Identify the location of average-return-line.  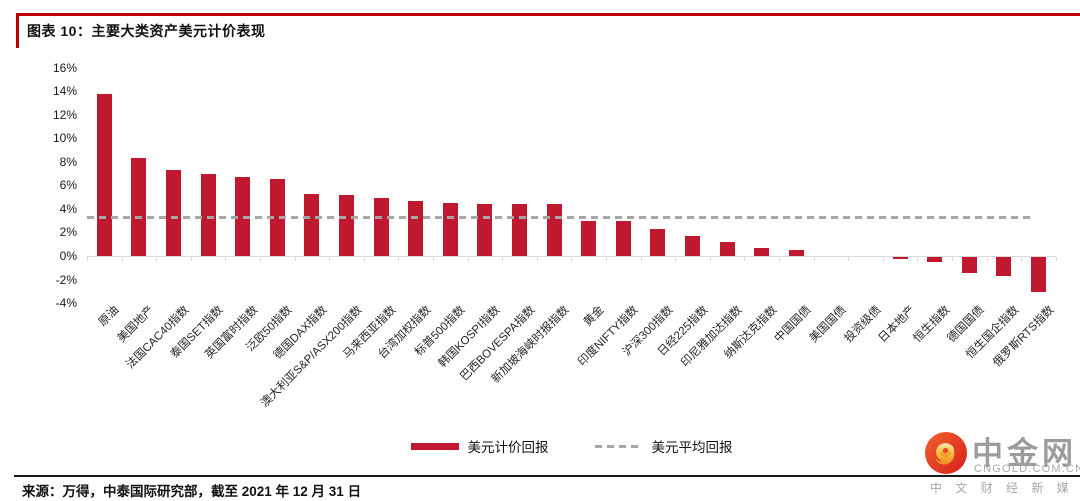
(561, 217).